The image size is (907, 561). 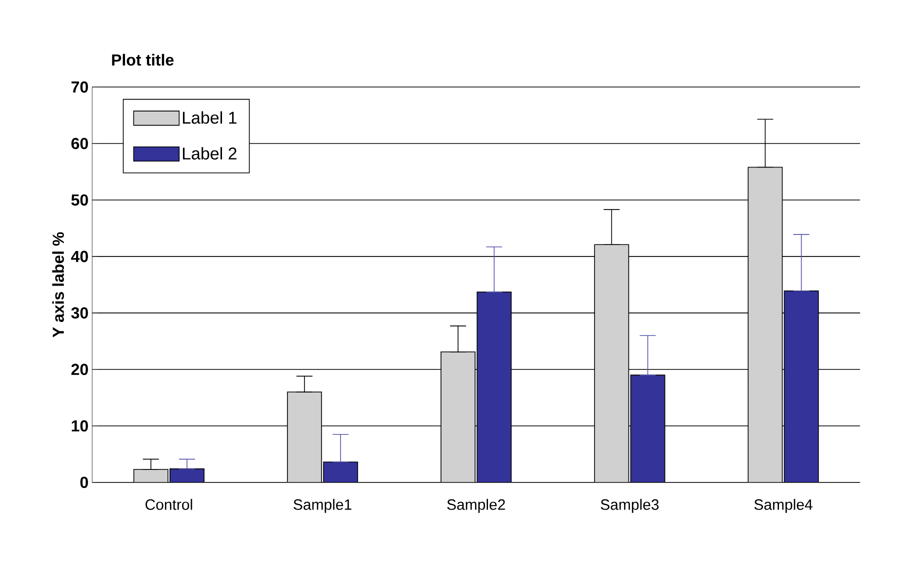 I want to click on y-tick-label: 10, so click(x=80, y=426).